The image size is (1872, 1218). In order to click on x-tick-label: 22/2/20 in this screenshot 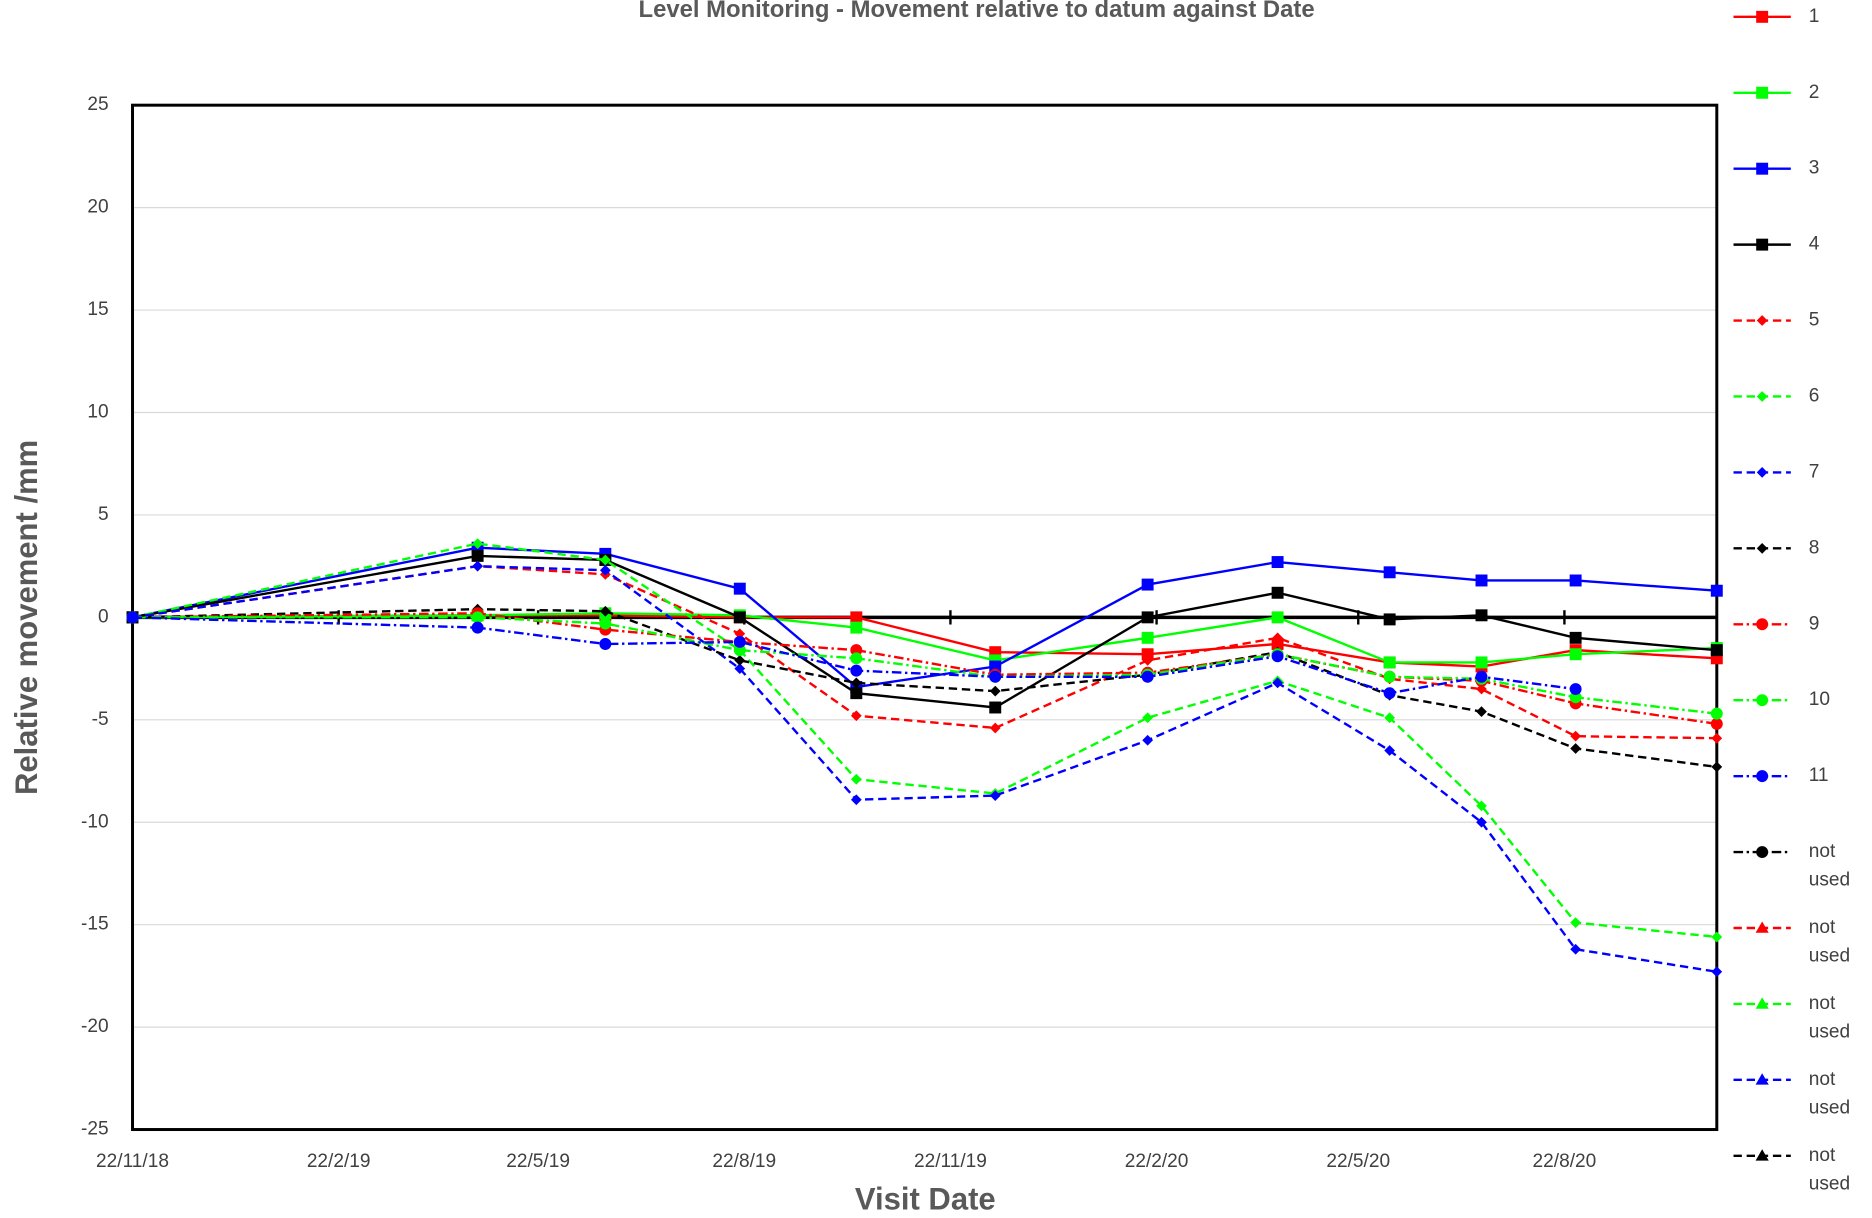, I will do `click(1157, 1161)`.